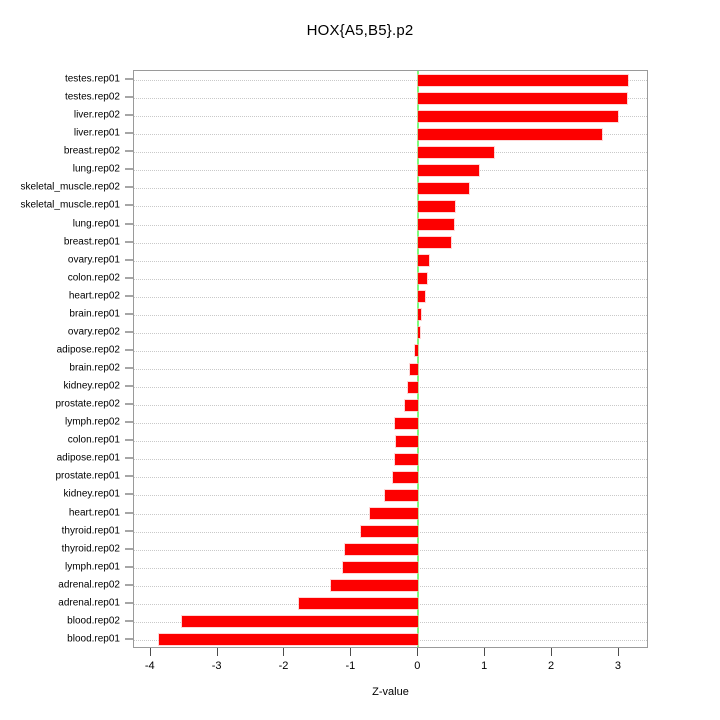 This screenshot has height=720, width=720. I want to click on x-axis-tick-label: -3, so click(216, 666).